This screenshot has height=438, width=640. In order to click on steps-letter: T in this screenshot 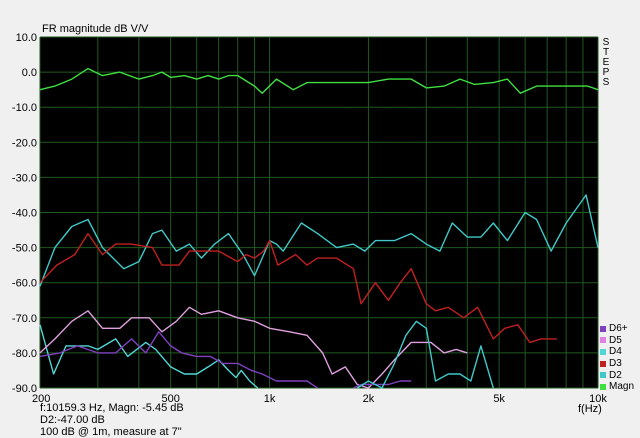, I will do `click(606, 52)`.